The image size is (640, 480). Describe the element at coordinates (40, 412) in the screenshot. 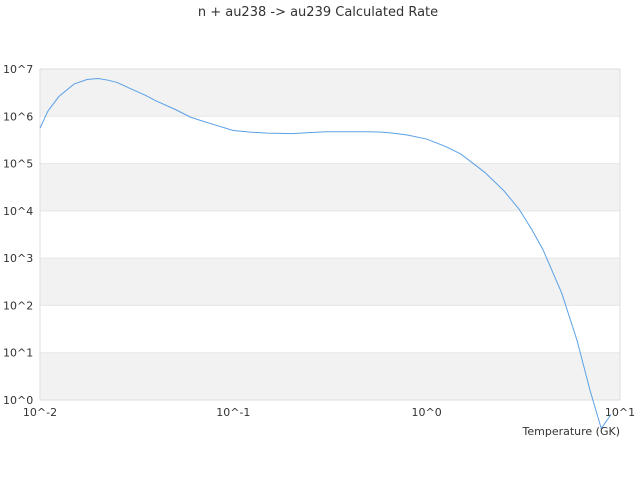

I see `x-tick-label: 10^-2` at that location.